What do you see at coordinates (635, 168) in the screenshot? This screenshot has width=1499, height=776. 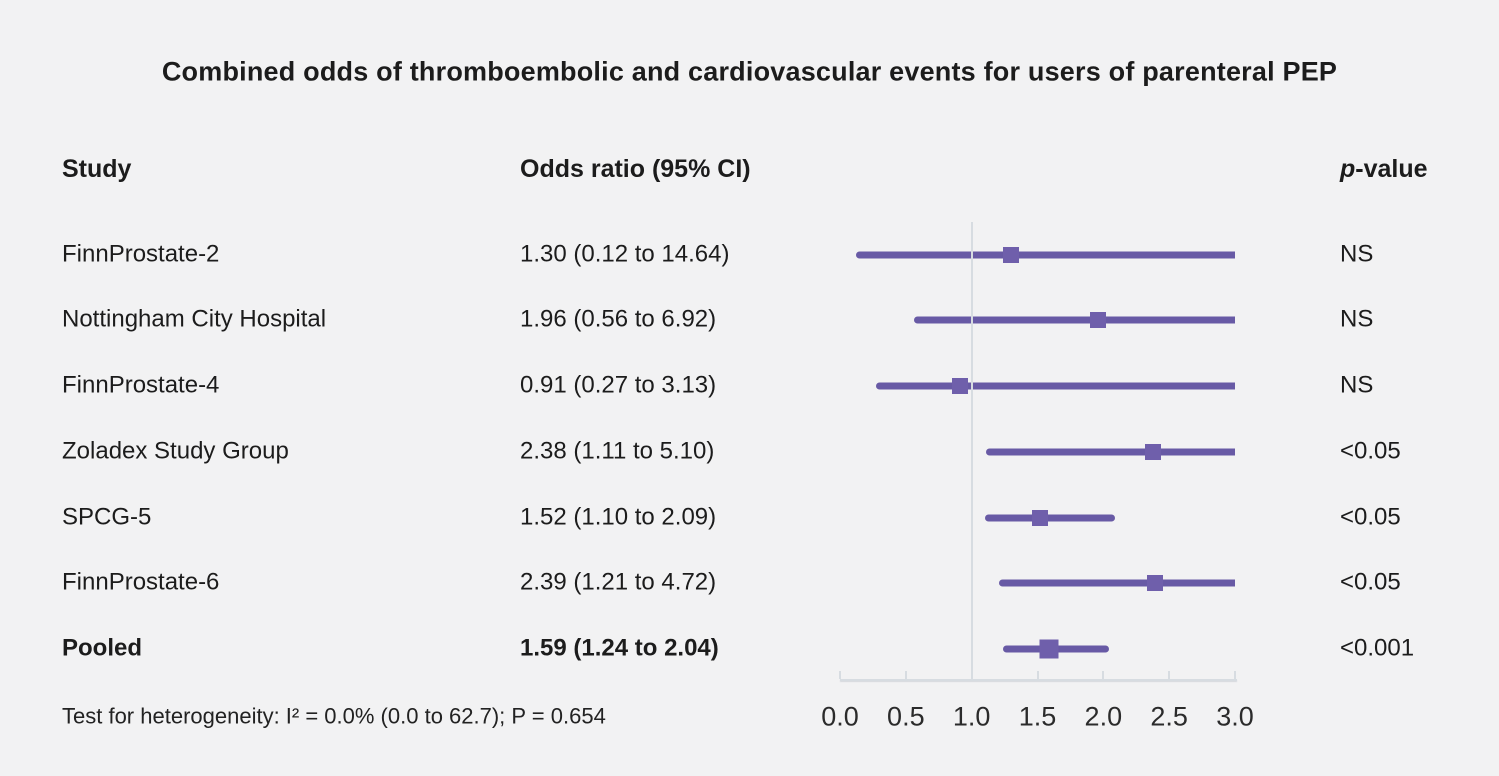 I see `column-header-odds-ratio: Odds ratio (95% CI)` at bounding box center [635, 168].